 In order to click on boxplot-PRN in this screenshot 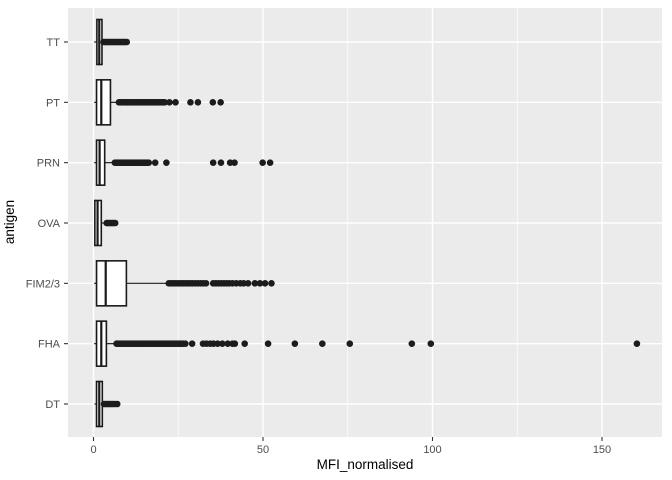, I will do `click(184, 162)`.